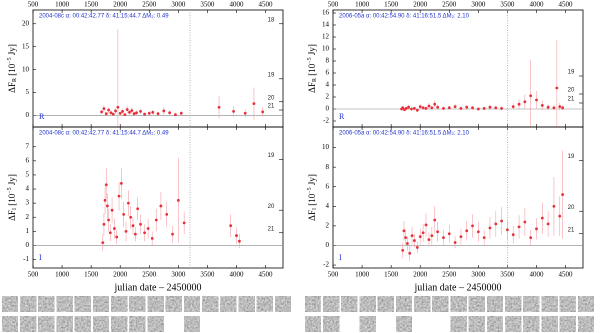 Image resolution: width=600 pixels, height=333 pixels. I want to click on y-tick-label: 15, so click(26, 46).